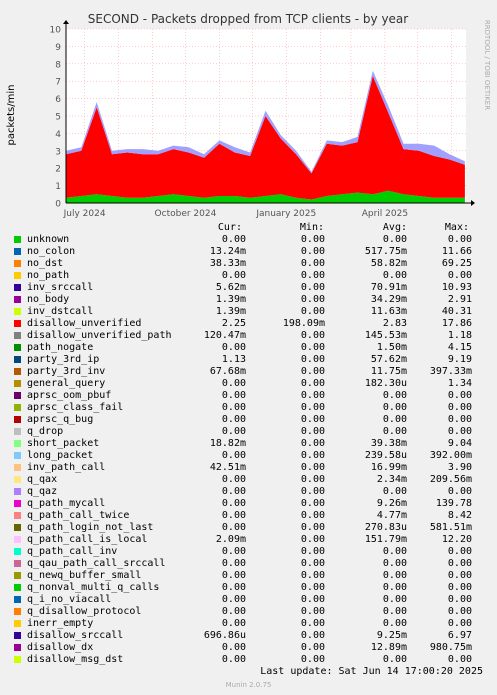 This screenshot has height=695, width=497. What do you see at coordinates (265, 196) in the screenshot?
I see `series-area-no_colon` at bounding box center [265, 196].